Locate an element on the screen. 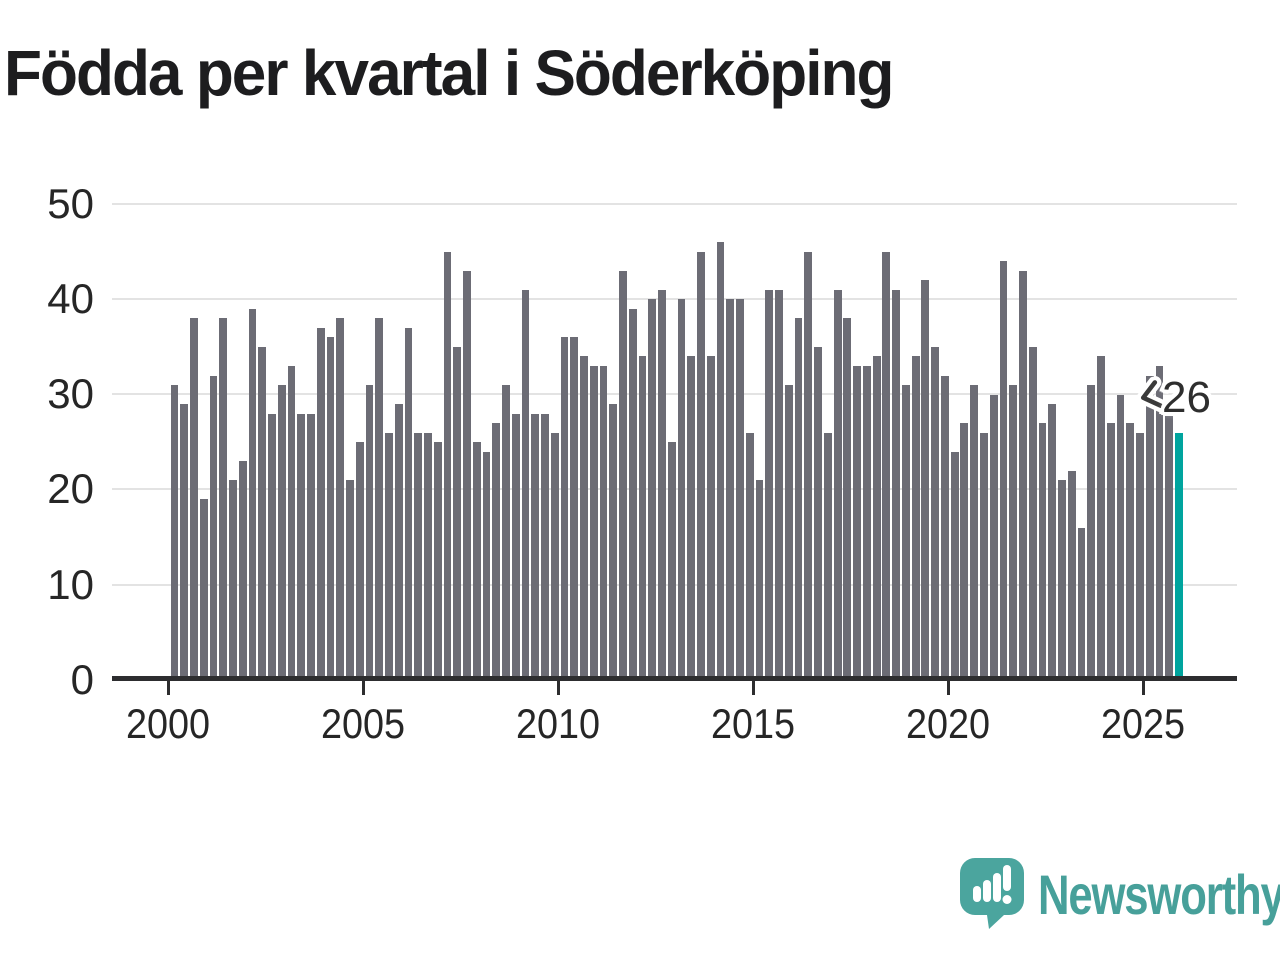 The width and height of the screenshot is (1280, 960). x-axis-line is located at coordinates (674, 678).